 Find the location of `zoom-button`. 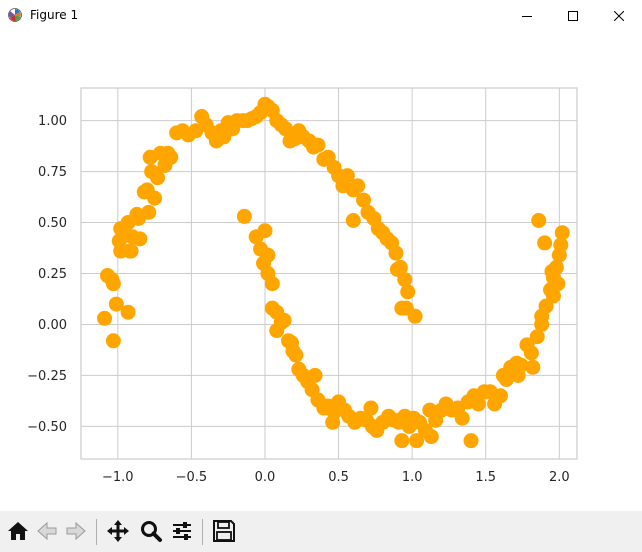

zoom-button is located at coordinates (151, 531).